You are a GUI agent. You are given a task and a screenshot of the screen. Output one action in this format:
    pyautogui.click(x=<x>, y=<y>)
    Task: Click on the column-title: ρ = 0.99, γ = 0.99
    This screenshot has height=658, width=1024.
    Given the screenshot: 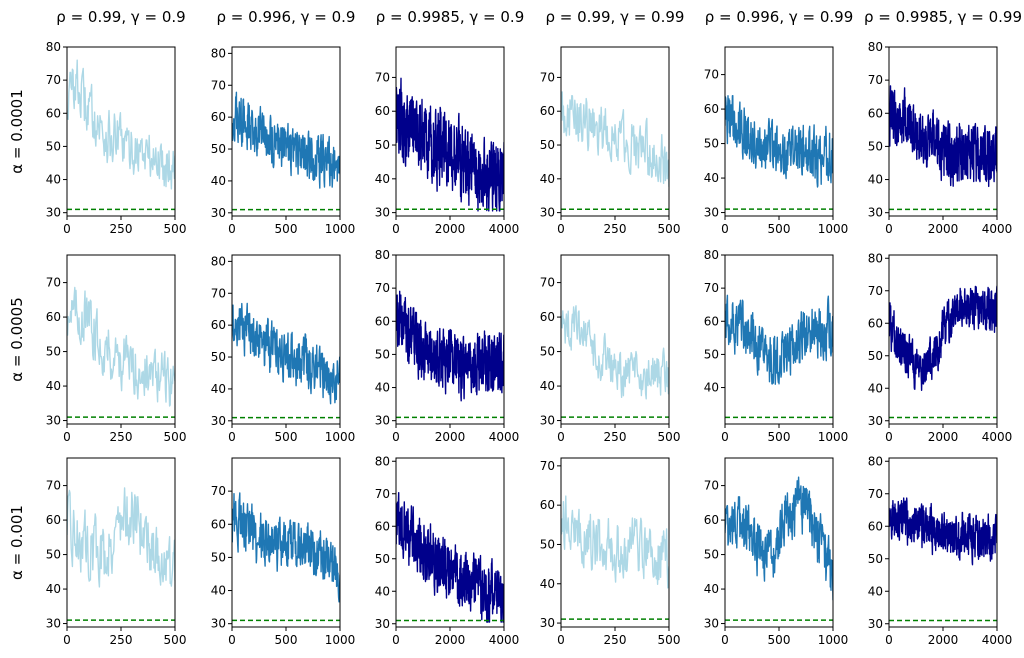 What is the action you would take?
    pyautogui.click(x=615, y=17)
    